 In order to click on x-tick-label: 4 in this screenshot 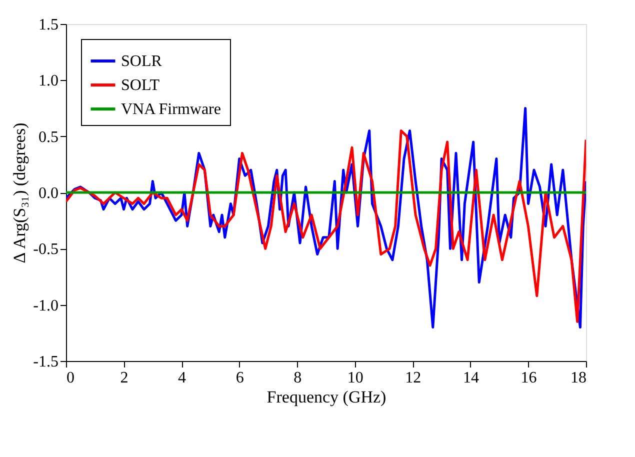, I will do `click(182, 378)`.